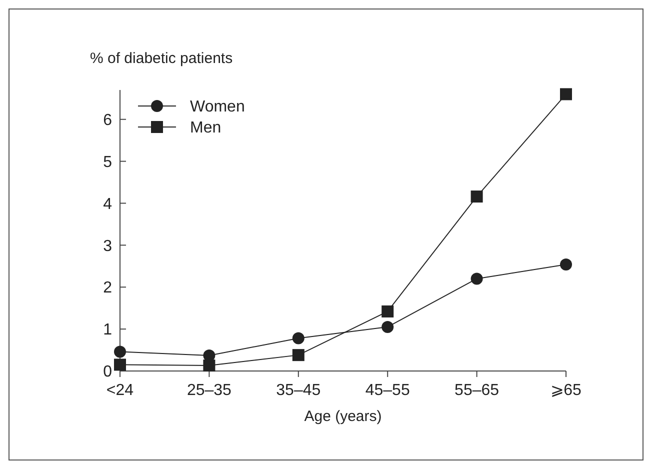 The width and height of the screenshot is (652, 469). Describe the element at coordinates (107, 246) in the screenshot. I see `y-tick-label: 3` at that location.